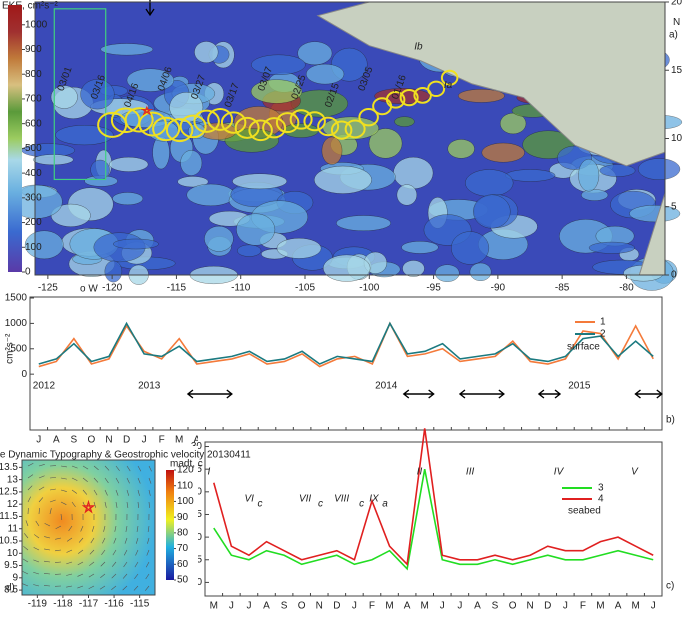 This screenshot has width=685, height=618. What do you see at coordinates (33, 123) in the screenshot?
I see `colorbar-tick-label: 600` at bounding box center [33, 123].